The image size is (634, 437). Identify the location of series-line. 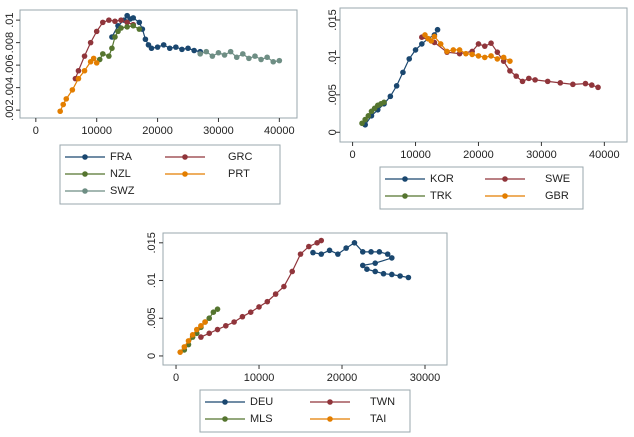
(261, 288).